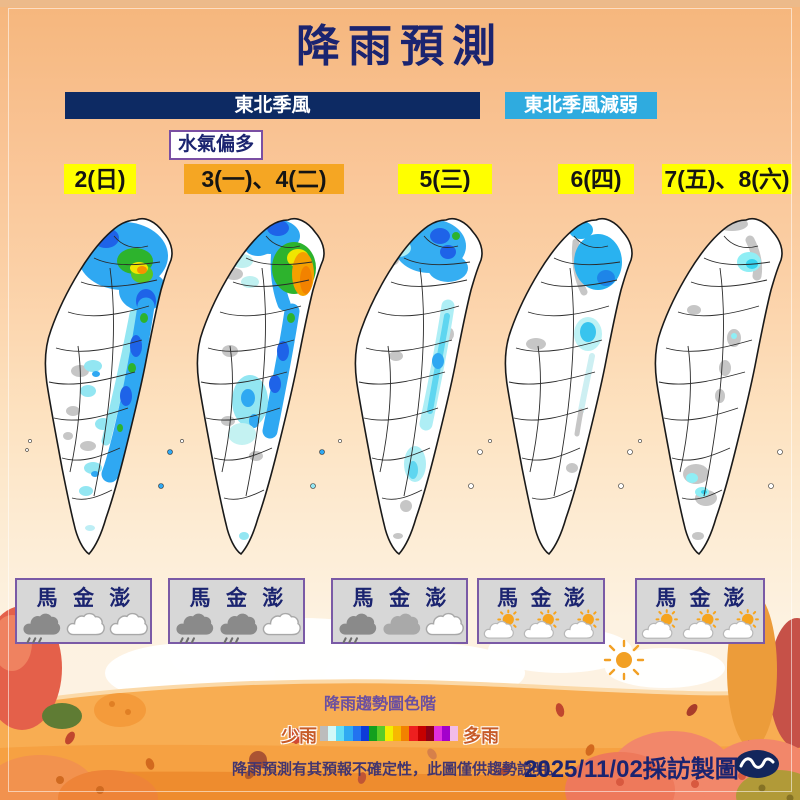 The image size is (800, 800). Describe the element at coordinates (299, 736) in the screenshot. I see `legend-less-label: 少雨` at that location.